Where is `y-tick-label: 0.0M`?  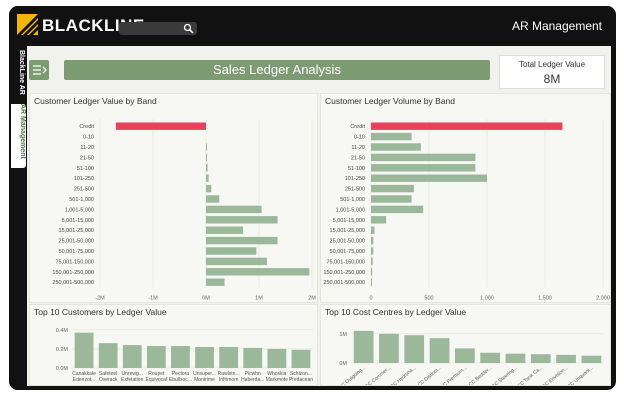 y-tick-label: 0.0M is located at coordinates (62, 369).